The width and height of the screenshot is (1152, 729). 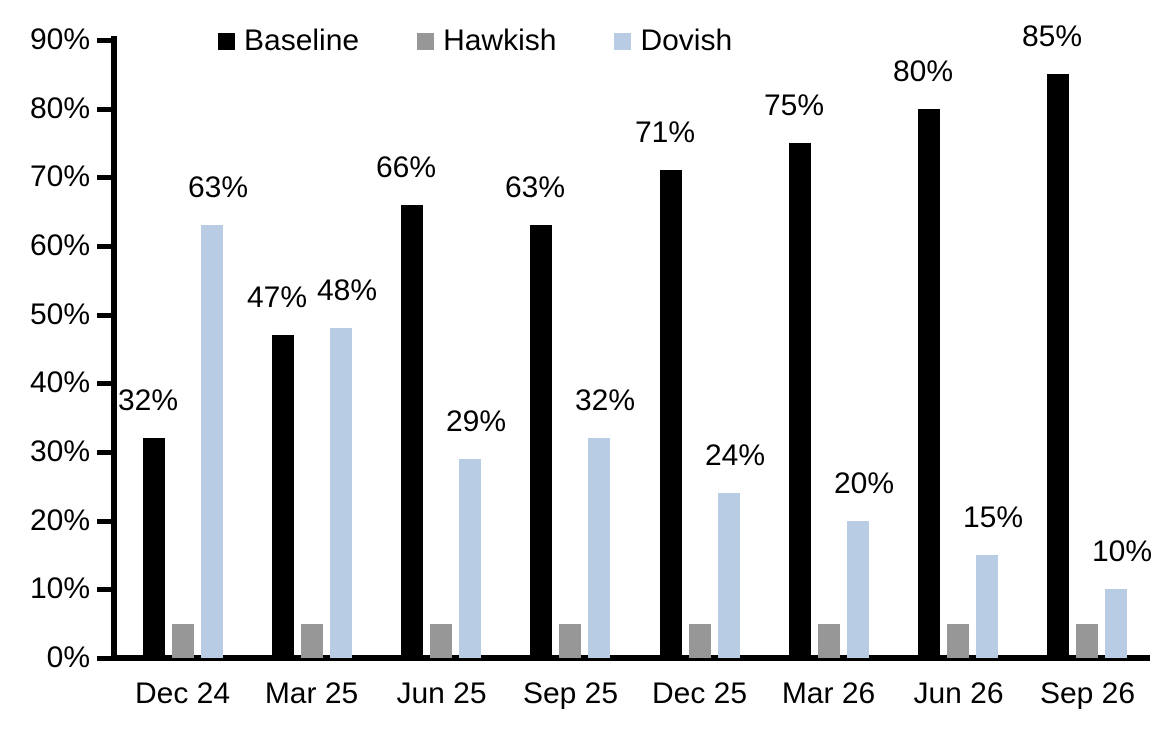 I want to click on y-axis-tick-label: 0%, so click(x=68, y=657).